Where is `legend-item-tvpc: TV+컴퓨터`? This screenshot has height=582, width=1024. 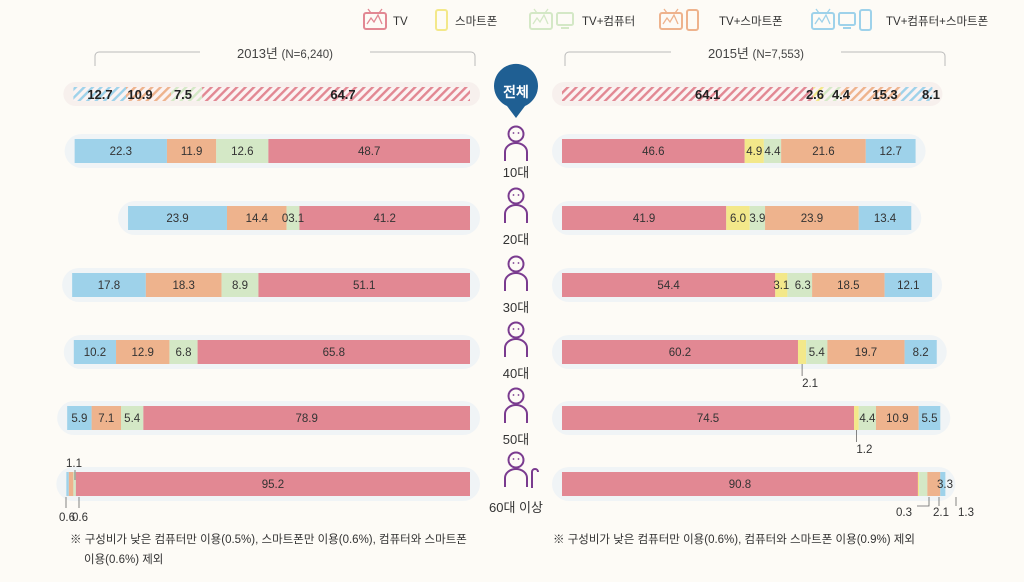
legend-item-tvpc: TV+컴퓨터 is located at coordinates (582, 19).